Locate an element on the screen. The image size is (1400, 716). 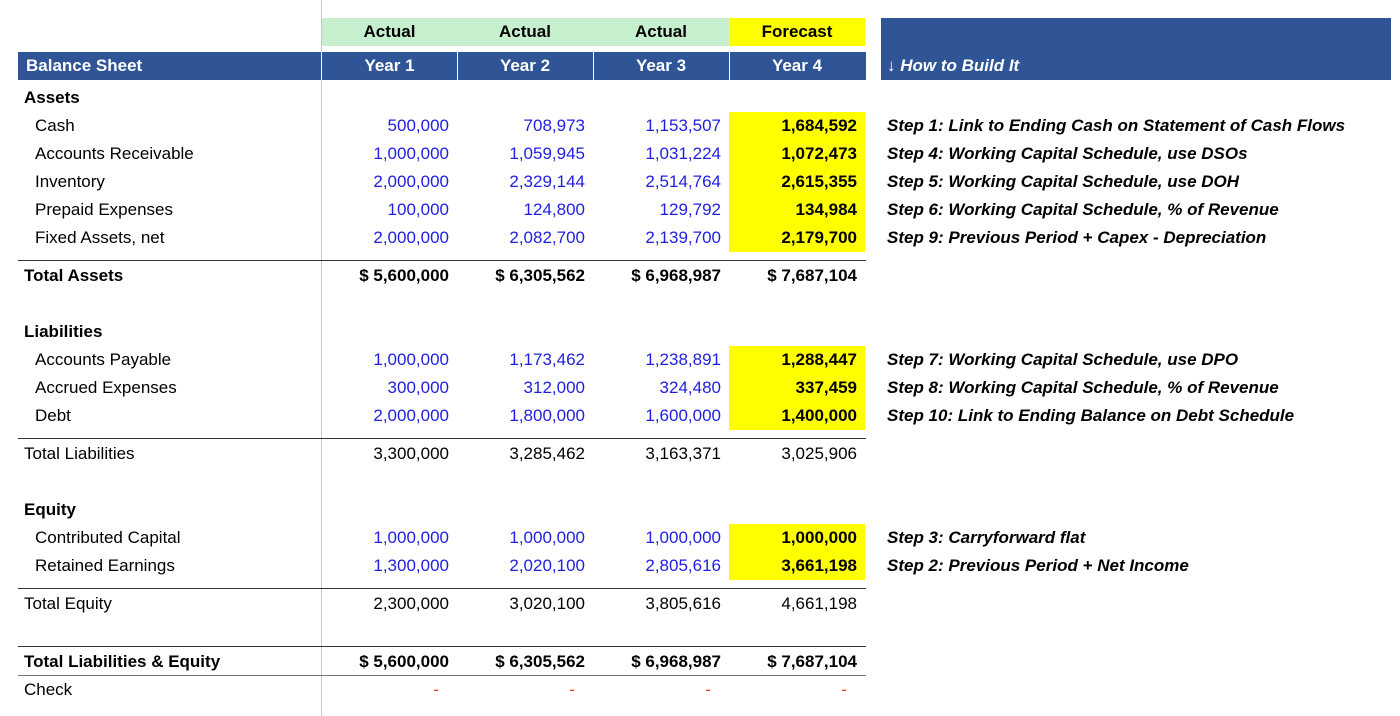
how-to-build-label: ↓ How to Build It is located at coordinates (953, 65).